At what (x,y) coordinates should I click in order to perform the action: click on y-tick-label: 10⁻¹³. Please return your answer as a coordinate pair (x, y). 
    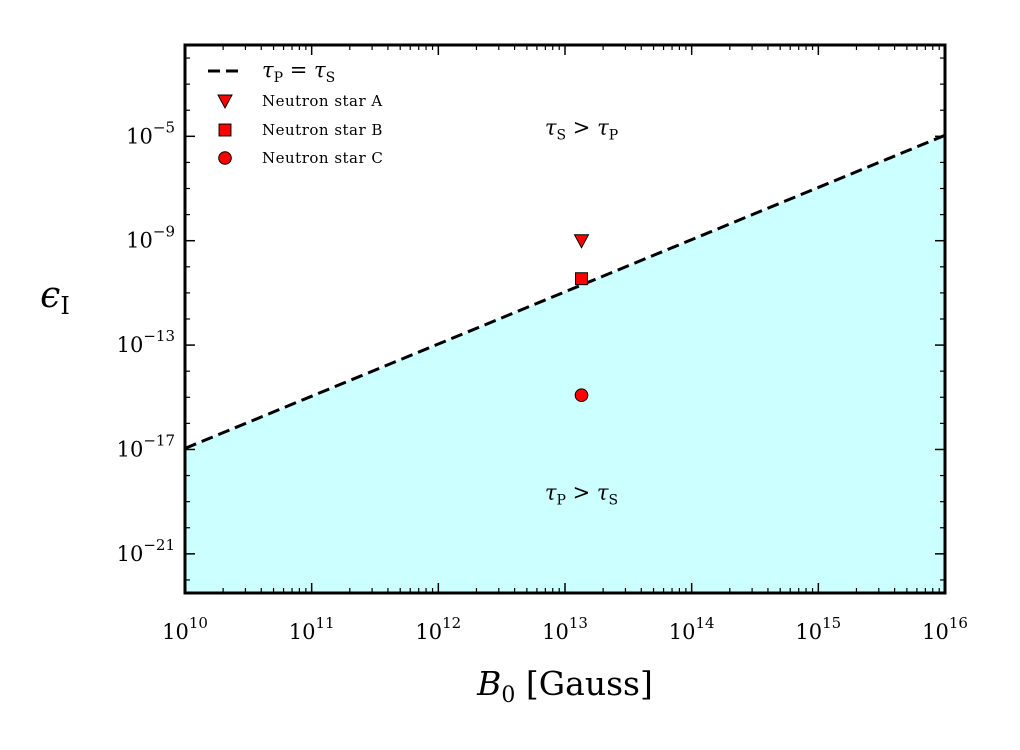
    Looking at the image, I should click on (146, 342).